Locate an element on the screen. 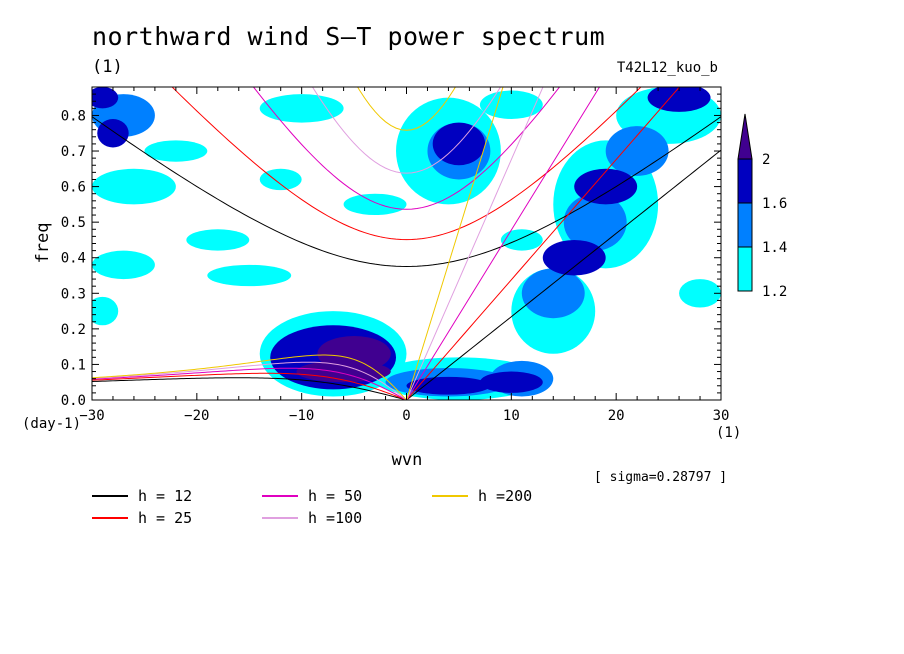 This screenshot has height=654, width=904. sigma-label: [ sigma=0.28797 ] is located at coordinates (661, 477).